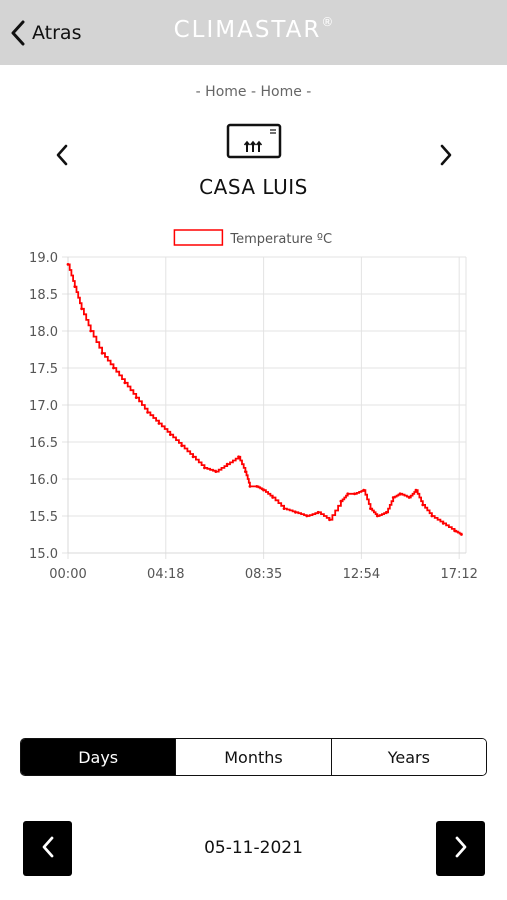 The image size is (507, 900). What do you see at coordinates (198, 237) in the screenshot?
I see `legend-swatch` at bounding box center [198, 237].